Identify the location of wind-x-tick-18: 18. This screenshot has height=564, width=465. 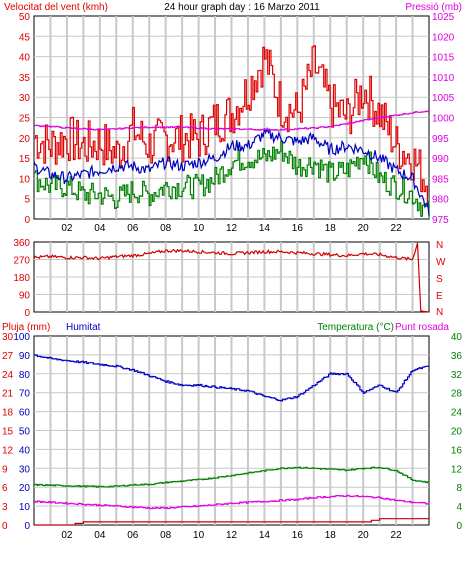
(331, 228).